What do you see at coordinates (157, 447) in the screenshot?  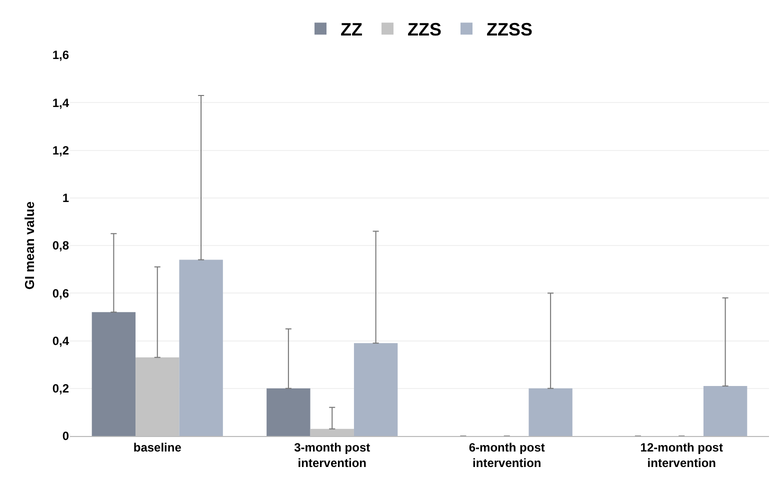 I see `x-tick-label: baseline` at bounding box center [157, 447].